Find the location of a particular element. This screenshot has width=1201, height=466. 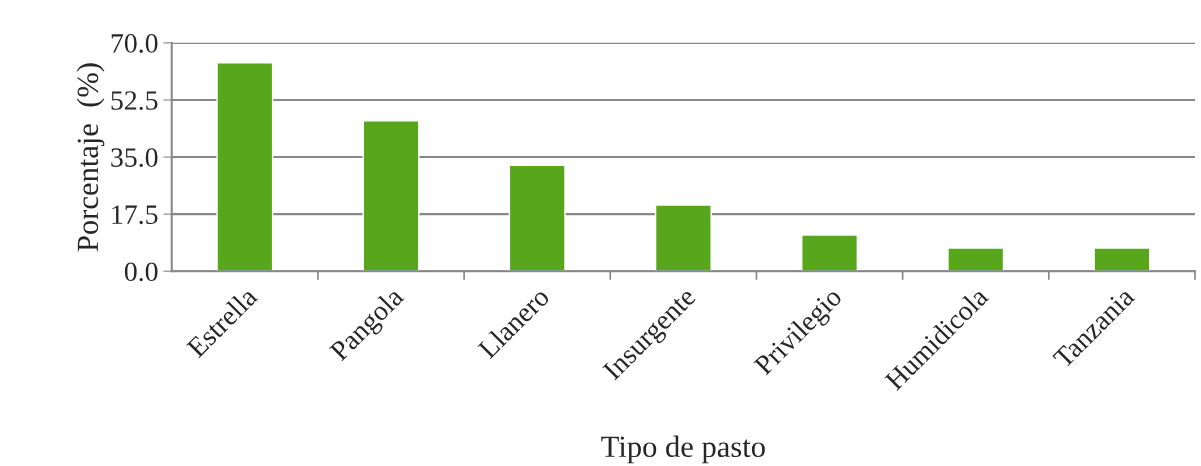

x-axis-title: Tipo de pasto is located at coordinates (683, 449).